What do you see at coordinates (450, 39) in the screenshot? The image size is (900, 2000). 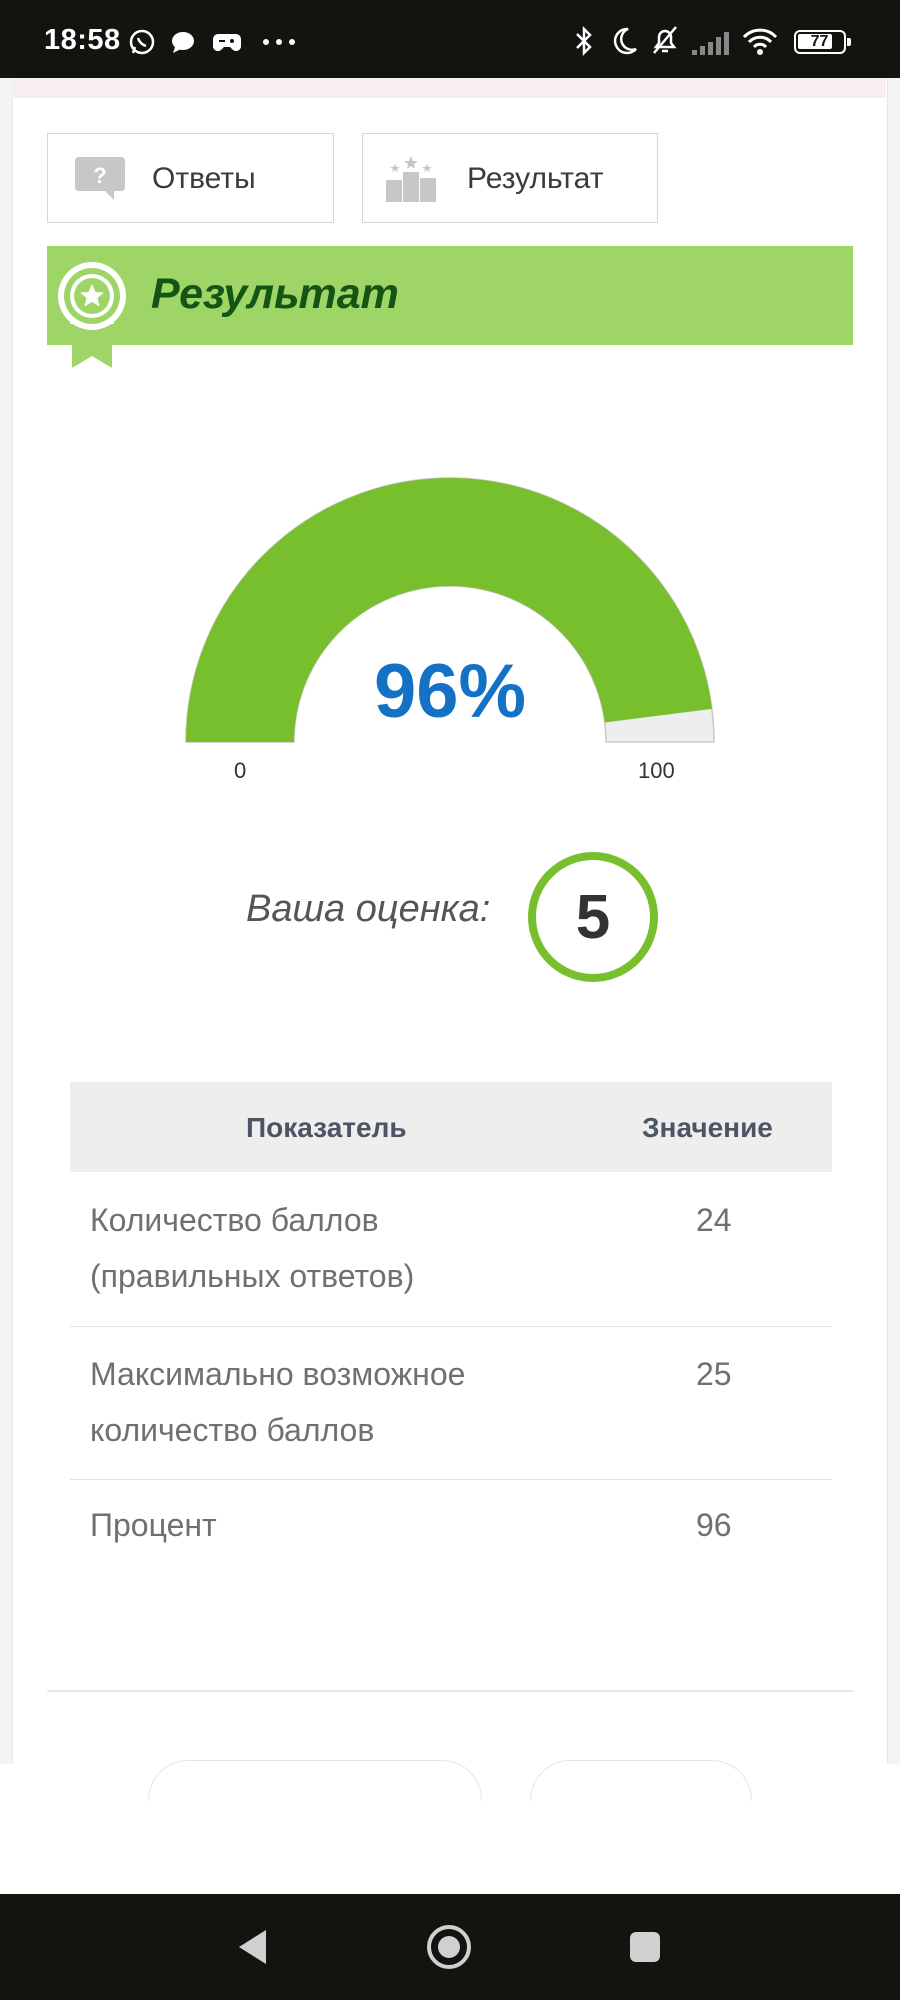 I see `status-bar: 18:58 77` at bounding box center [450, 39].